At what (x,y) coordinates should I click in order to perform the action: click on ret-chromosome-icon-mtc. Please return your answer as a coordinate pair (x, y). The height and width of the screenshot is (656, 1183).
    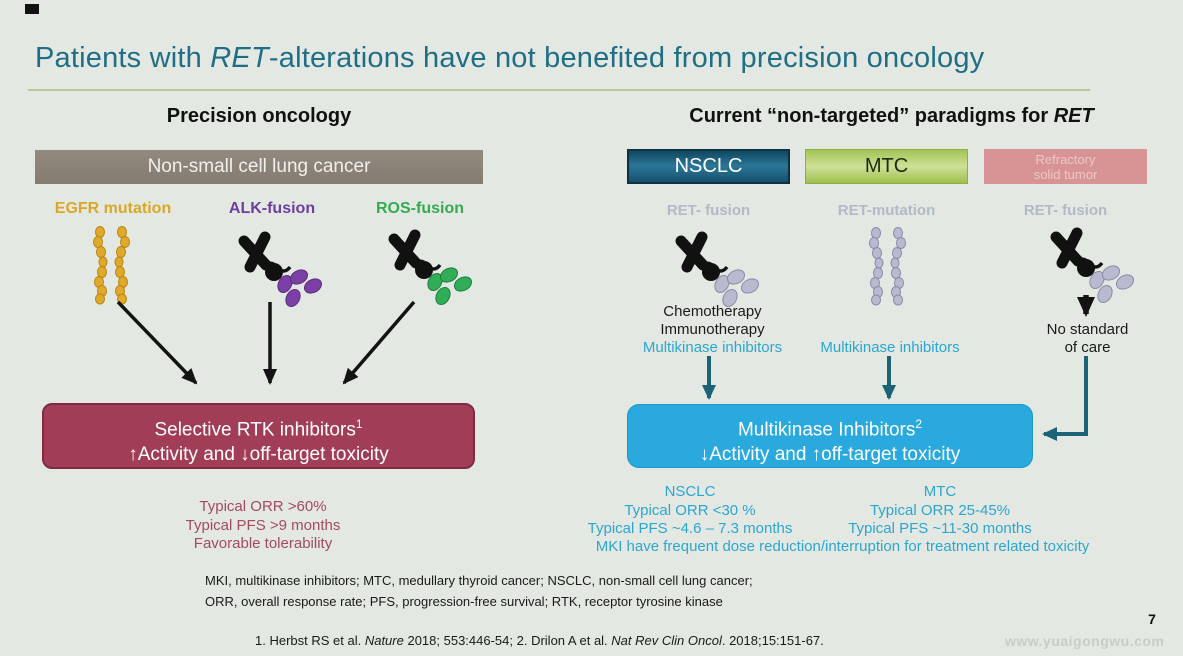
    Looking at the image, I should click on (887, 266).